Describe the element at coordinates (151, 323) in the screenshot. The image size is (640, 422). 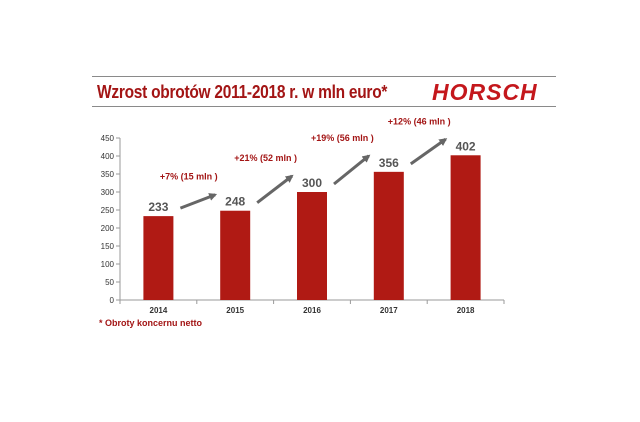
I see `footnote: * Obroty koncernu netto` at that location.